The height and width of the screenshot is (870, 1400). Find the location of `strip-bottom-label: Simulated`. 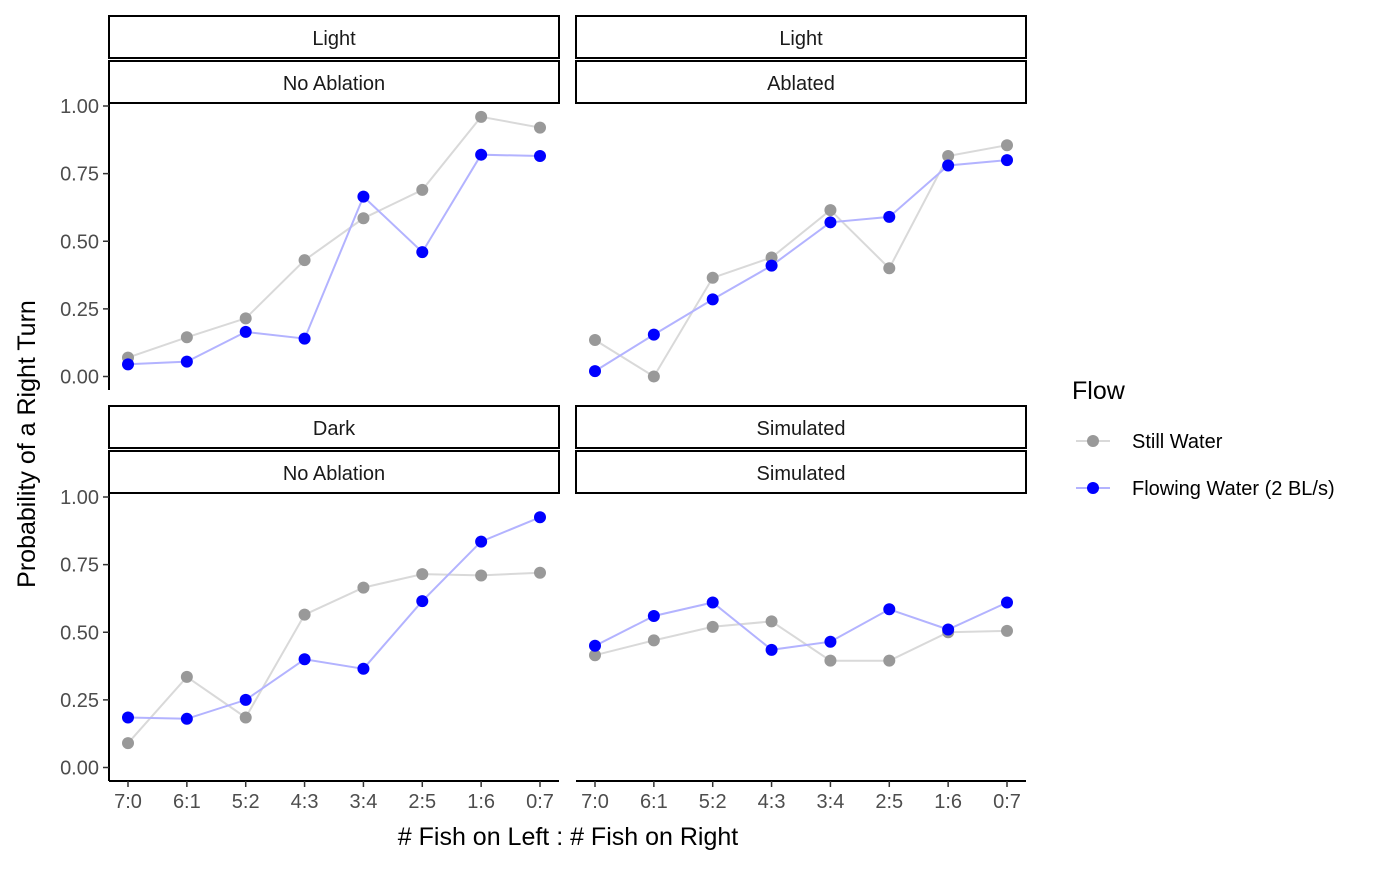

strip-bottom-label: Simulated is located at coordinates (801, 474).